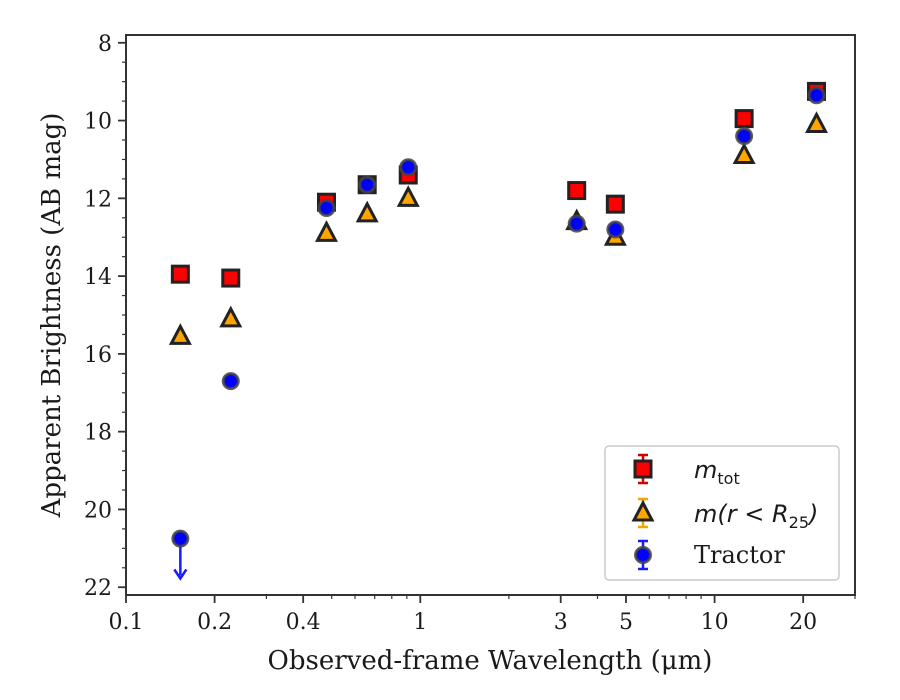 Image resolution: width=900 pixels, height=700 pixels. I want to click on legend-mtot-sub: tot, so click(728, 478).